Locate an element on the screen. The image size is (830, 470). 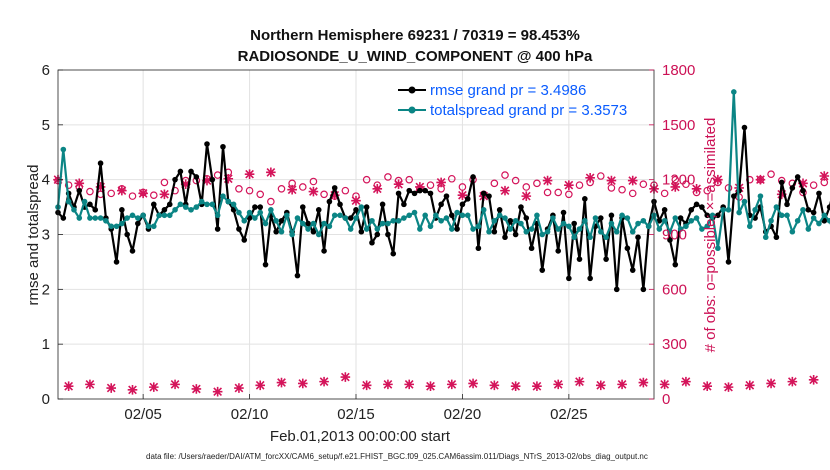
x-tick-label: 02/25 is located at coordinates (569, 414).